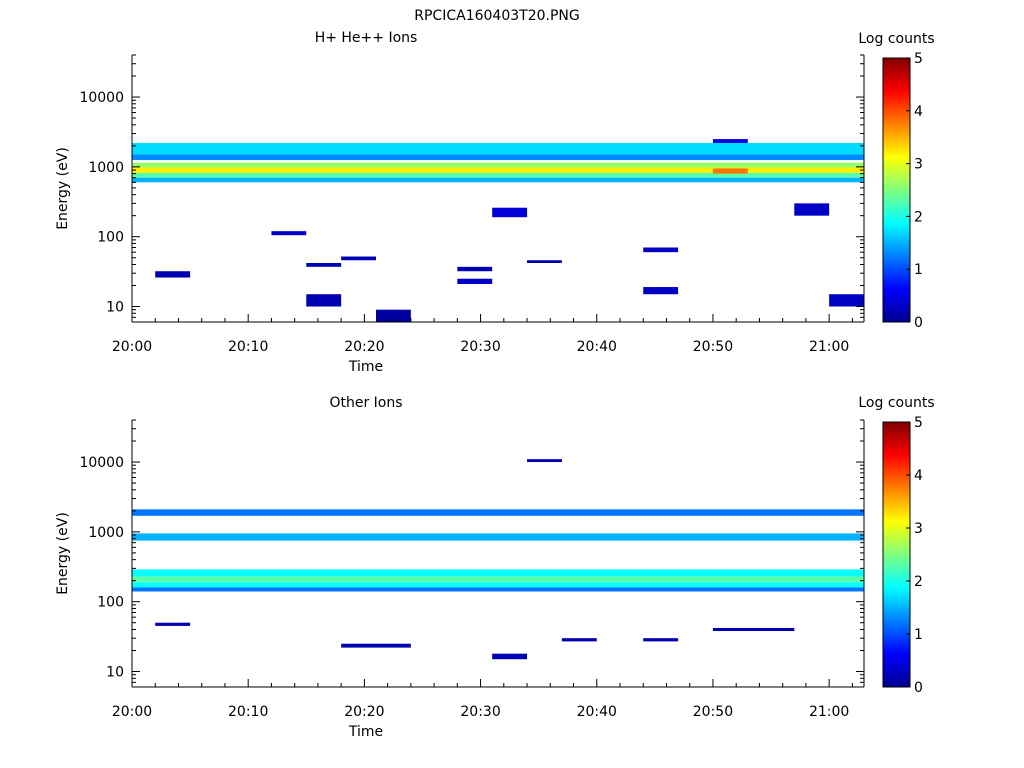  Describe the element at coordinates (496, 16) in the screenshot. I see `figure-title: RPCICA160403T20.PNG` at that location.